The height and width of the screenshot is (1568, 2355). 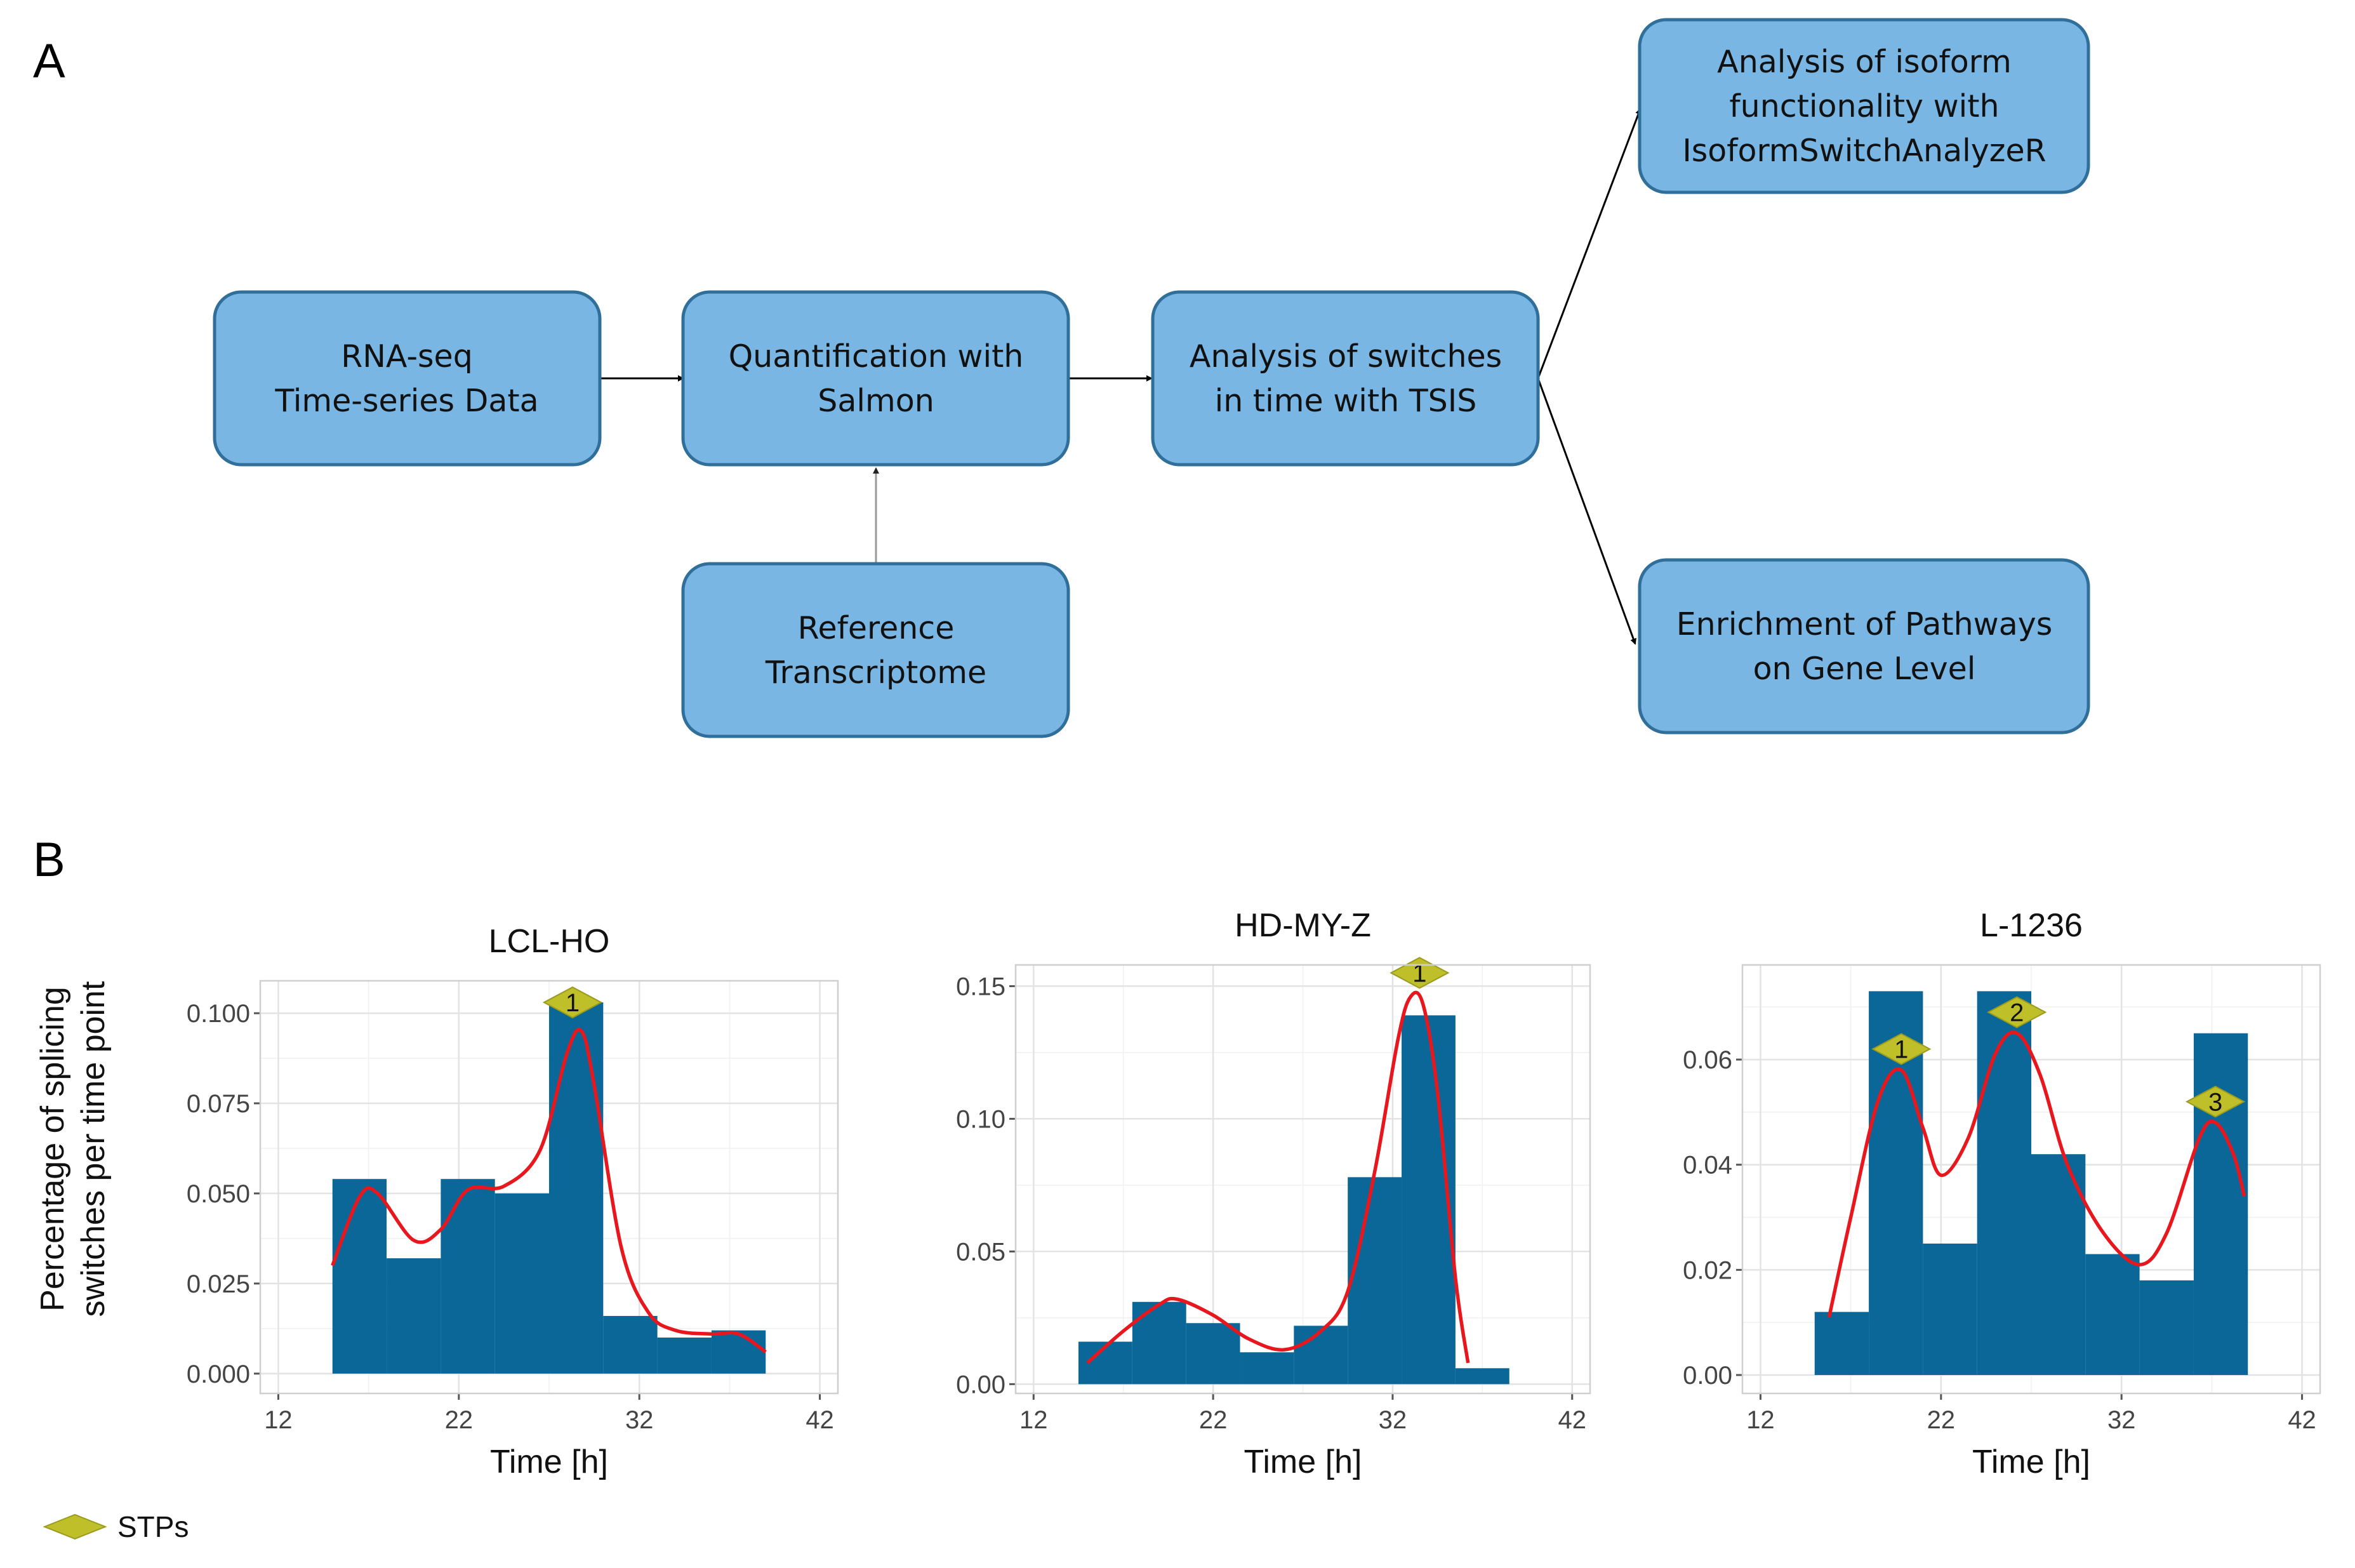 What do you see at coordinates (1346, 401) in the screenshot?
I see `box-tsis-line-2: in time with TSIS` at bounding box center [1346, 401].